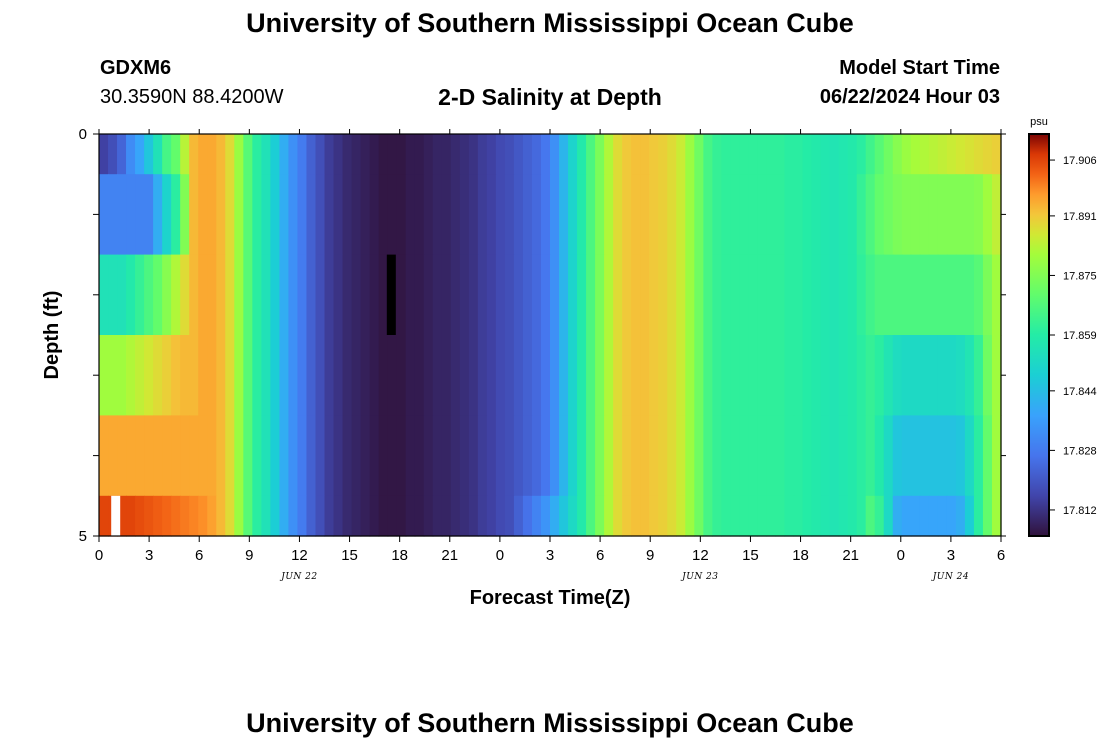 This screenshot has width=1100, height=750. What do you see at coordinates (1080, 217) in the screenshot?
I see `colorbar-tick-label: 17.891` at bounding box center [1080, 217].